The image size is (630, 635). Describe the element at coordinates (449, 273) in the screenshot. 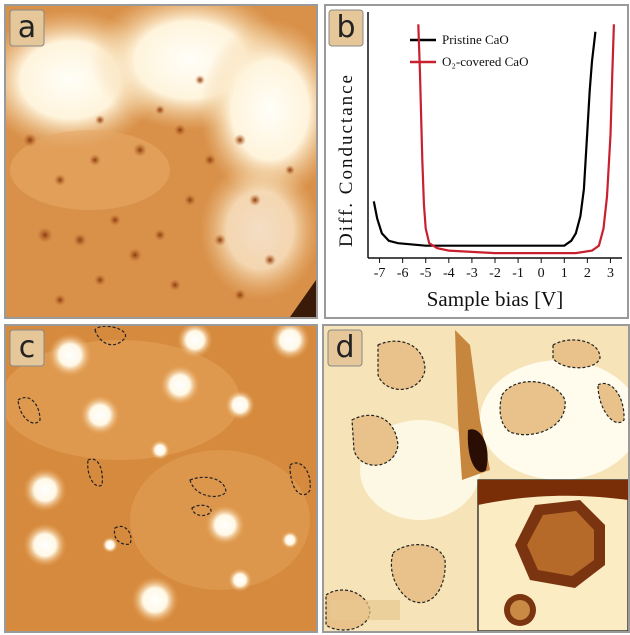

I see `x-tick-label: -4` at that location.